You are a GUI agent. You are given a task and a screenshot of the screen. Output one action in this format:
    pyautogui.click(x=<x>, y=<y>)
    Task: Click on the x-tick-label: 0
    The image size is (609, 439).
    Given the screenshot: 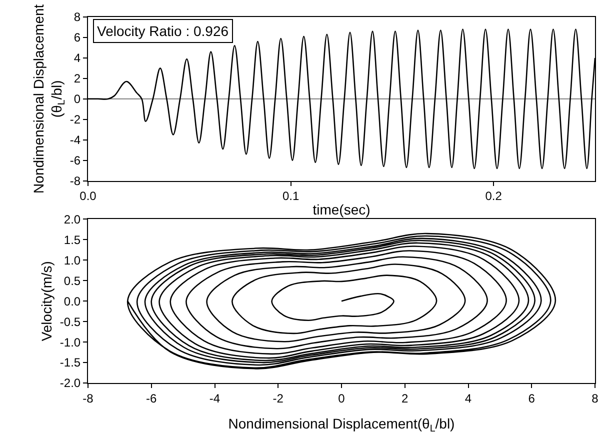 What is the action you would take?
    pyautogui.click(x=342, y=398)
    